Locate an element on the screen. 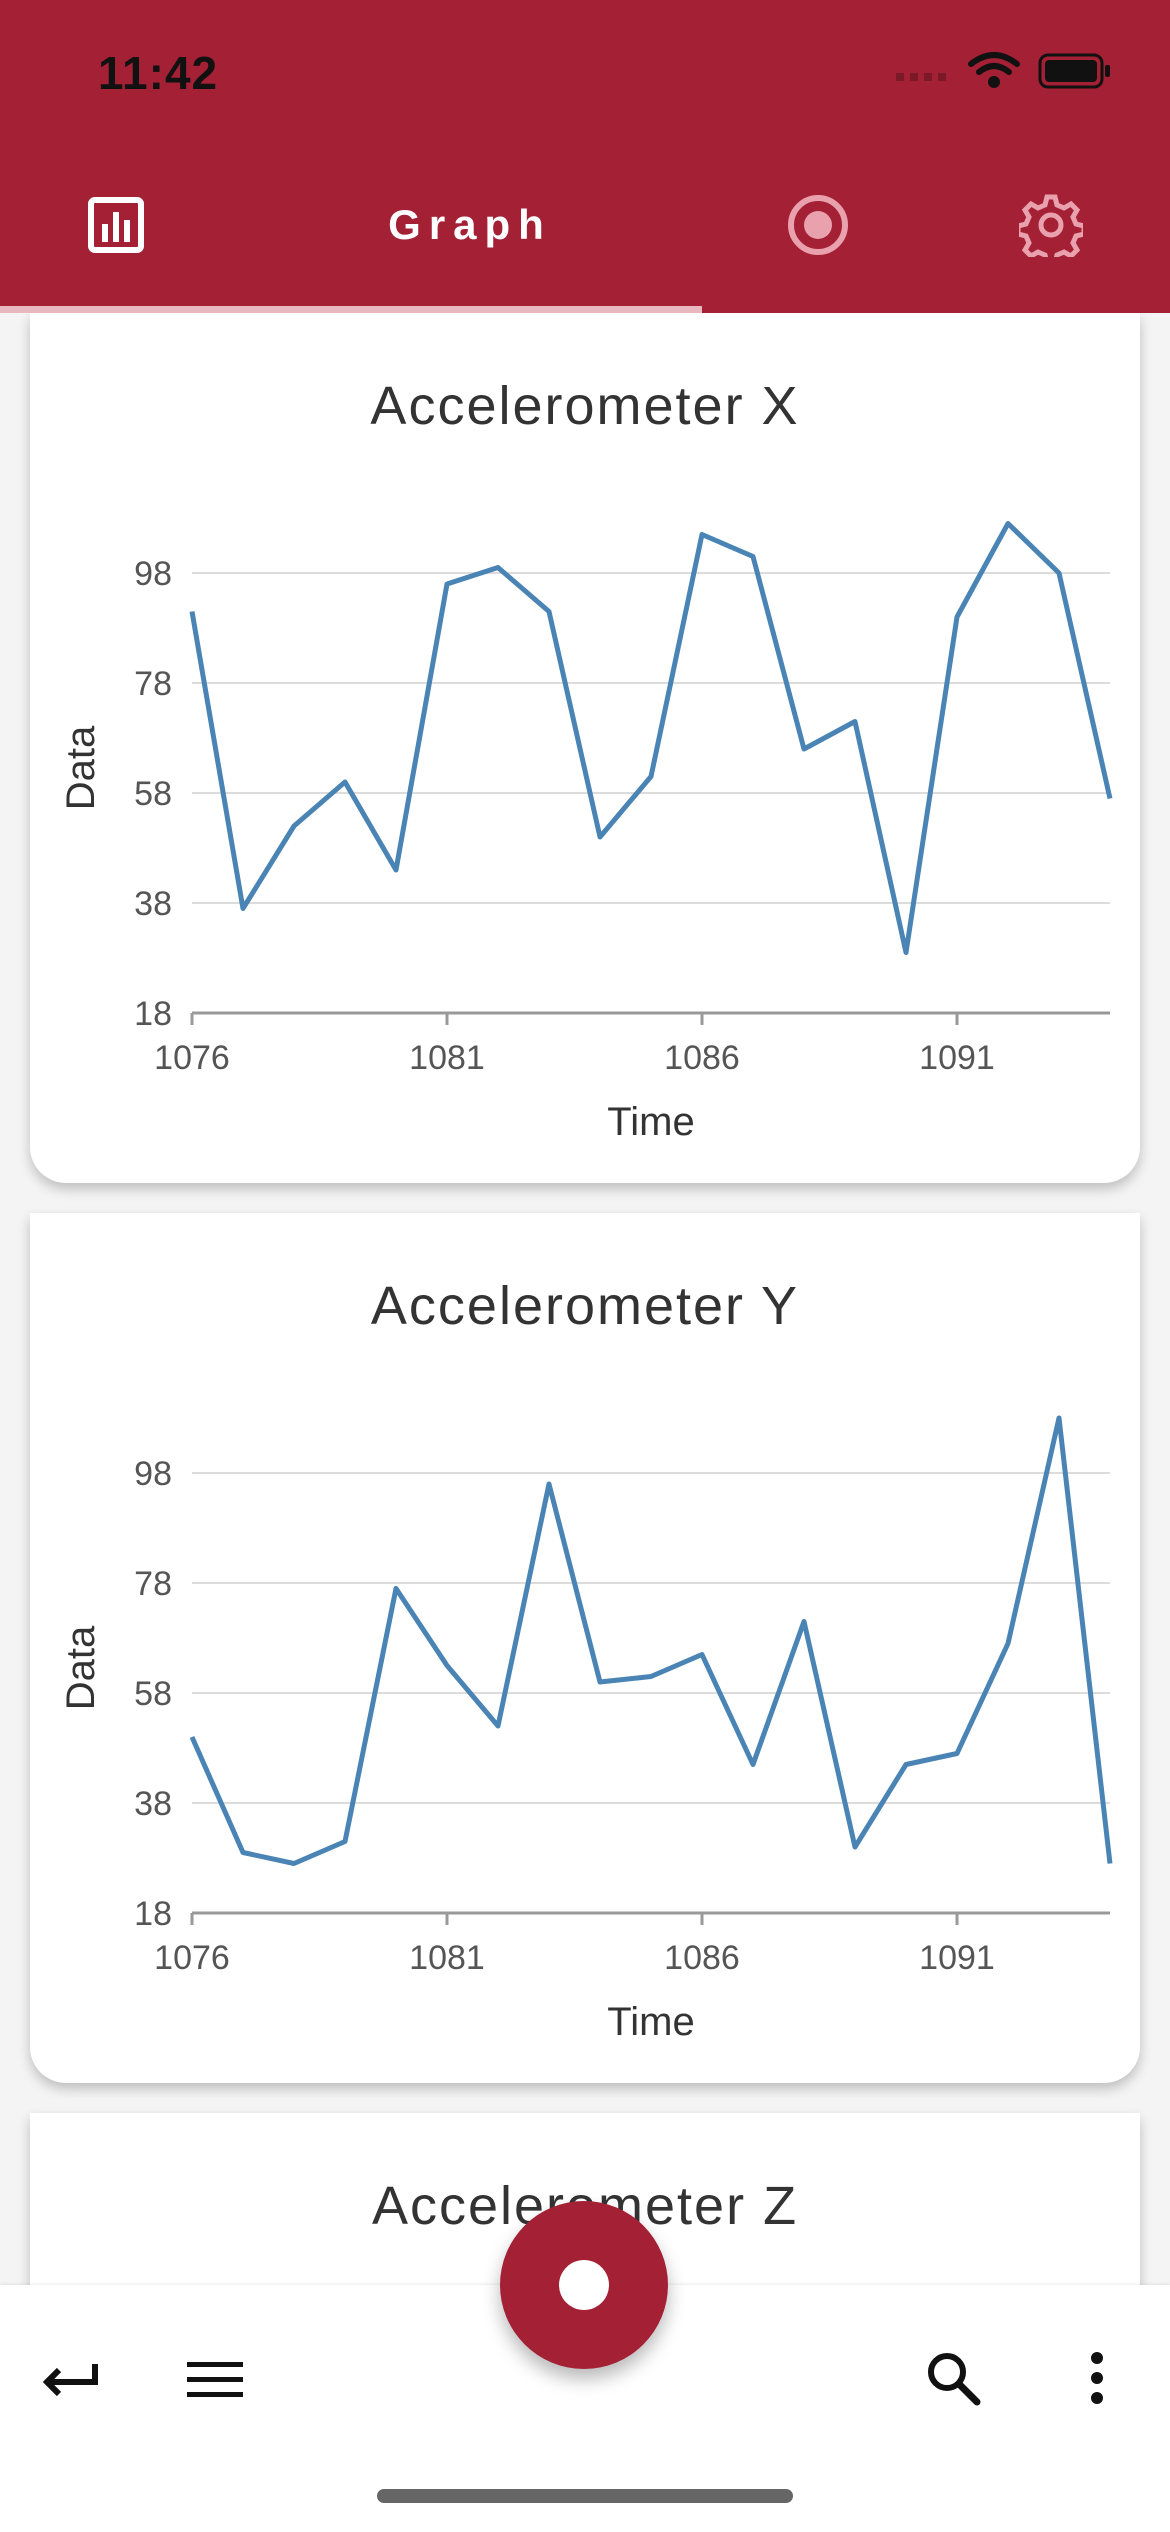  tab-graph: Graph is located at coordinates (470, 225).